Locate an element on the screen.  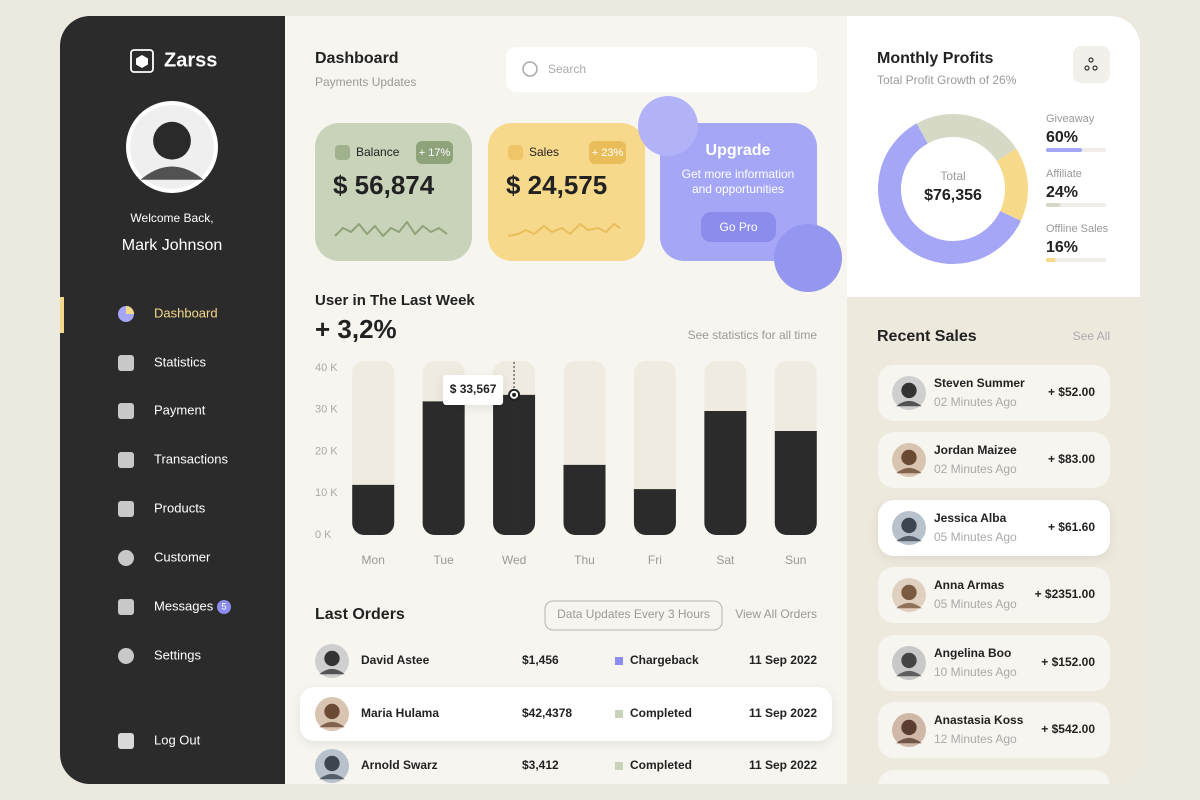
sparkline is located at coordinates (391, 229).